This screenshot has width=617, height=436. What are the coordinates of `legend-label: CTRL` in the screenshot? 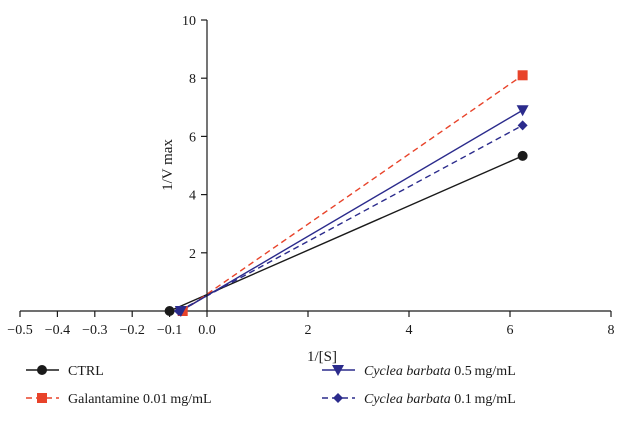 It's located at (86, 371).